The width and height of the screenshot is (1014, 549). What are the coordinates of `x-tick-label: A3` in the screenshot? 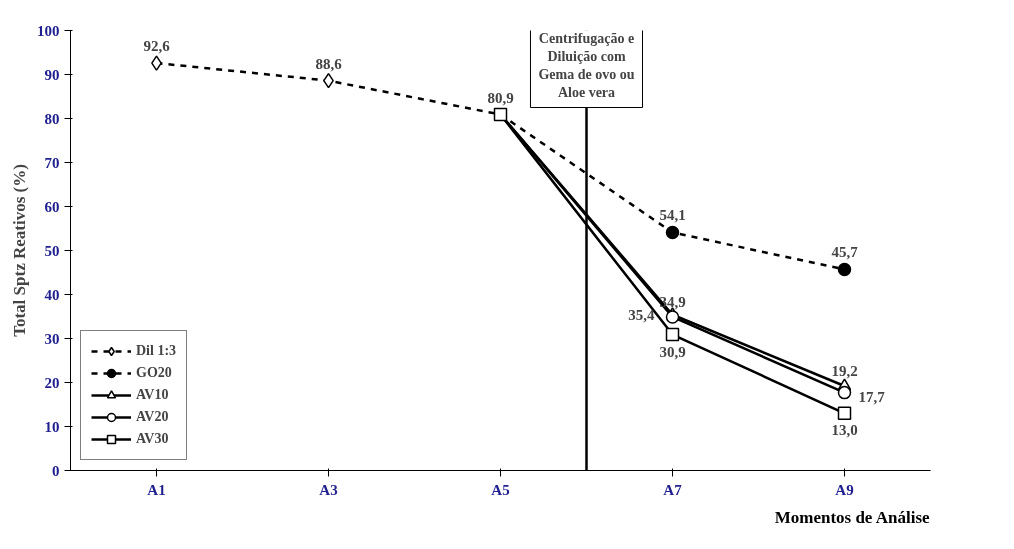 It's located at (328, 489).